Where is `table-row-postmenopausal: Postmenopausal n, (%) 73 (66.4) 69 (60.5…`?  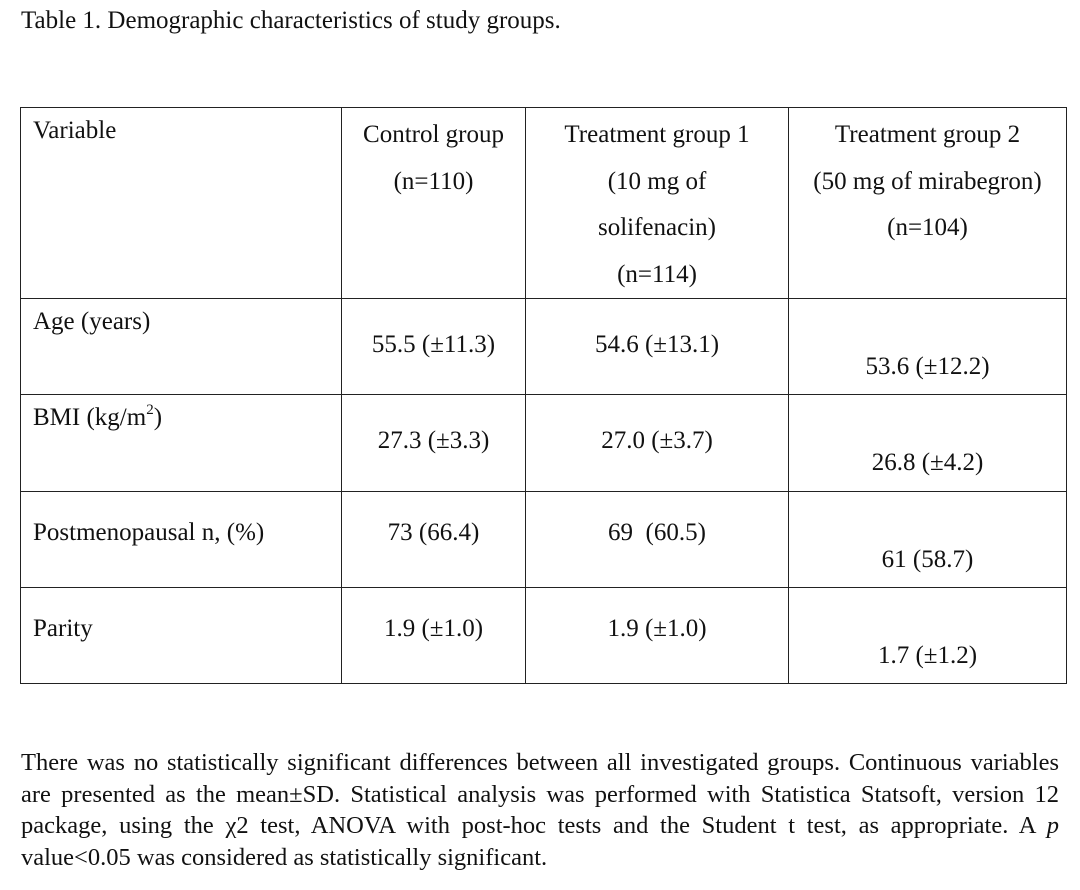
table-row-postmenopausal: Postmenopausal n, (%) 73 (66.4) 69 (60.5… is located at coordinates (543, 539).